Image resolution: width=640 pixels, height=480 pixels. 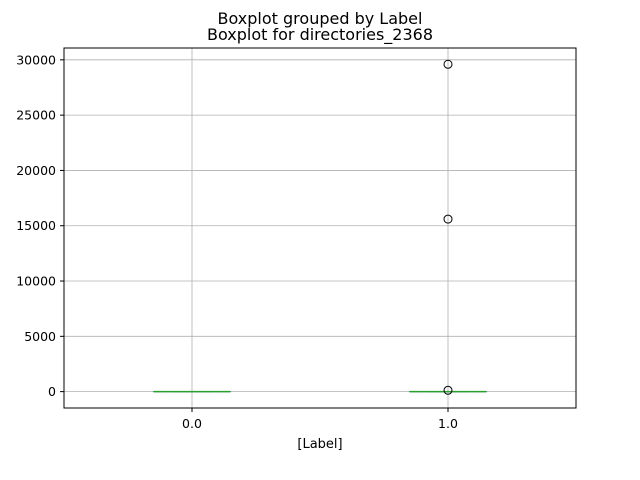 I want to click on y-tick-label: 0, so click(x=52, y=391).